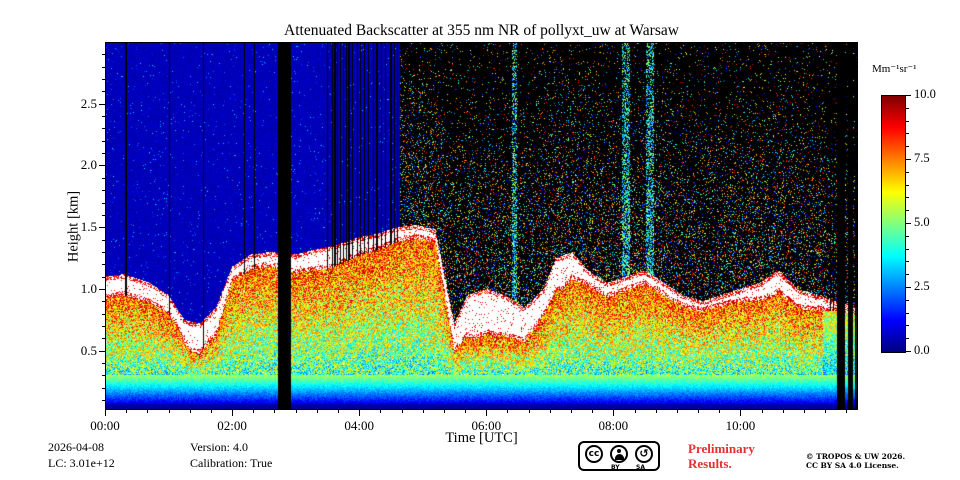  Describe the element at coordinates (359, 425) in the screenshot. I see `x-tick-label: 04:00` at that location.